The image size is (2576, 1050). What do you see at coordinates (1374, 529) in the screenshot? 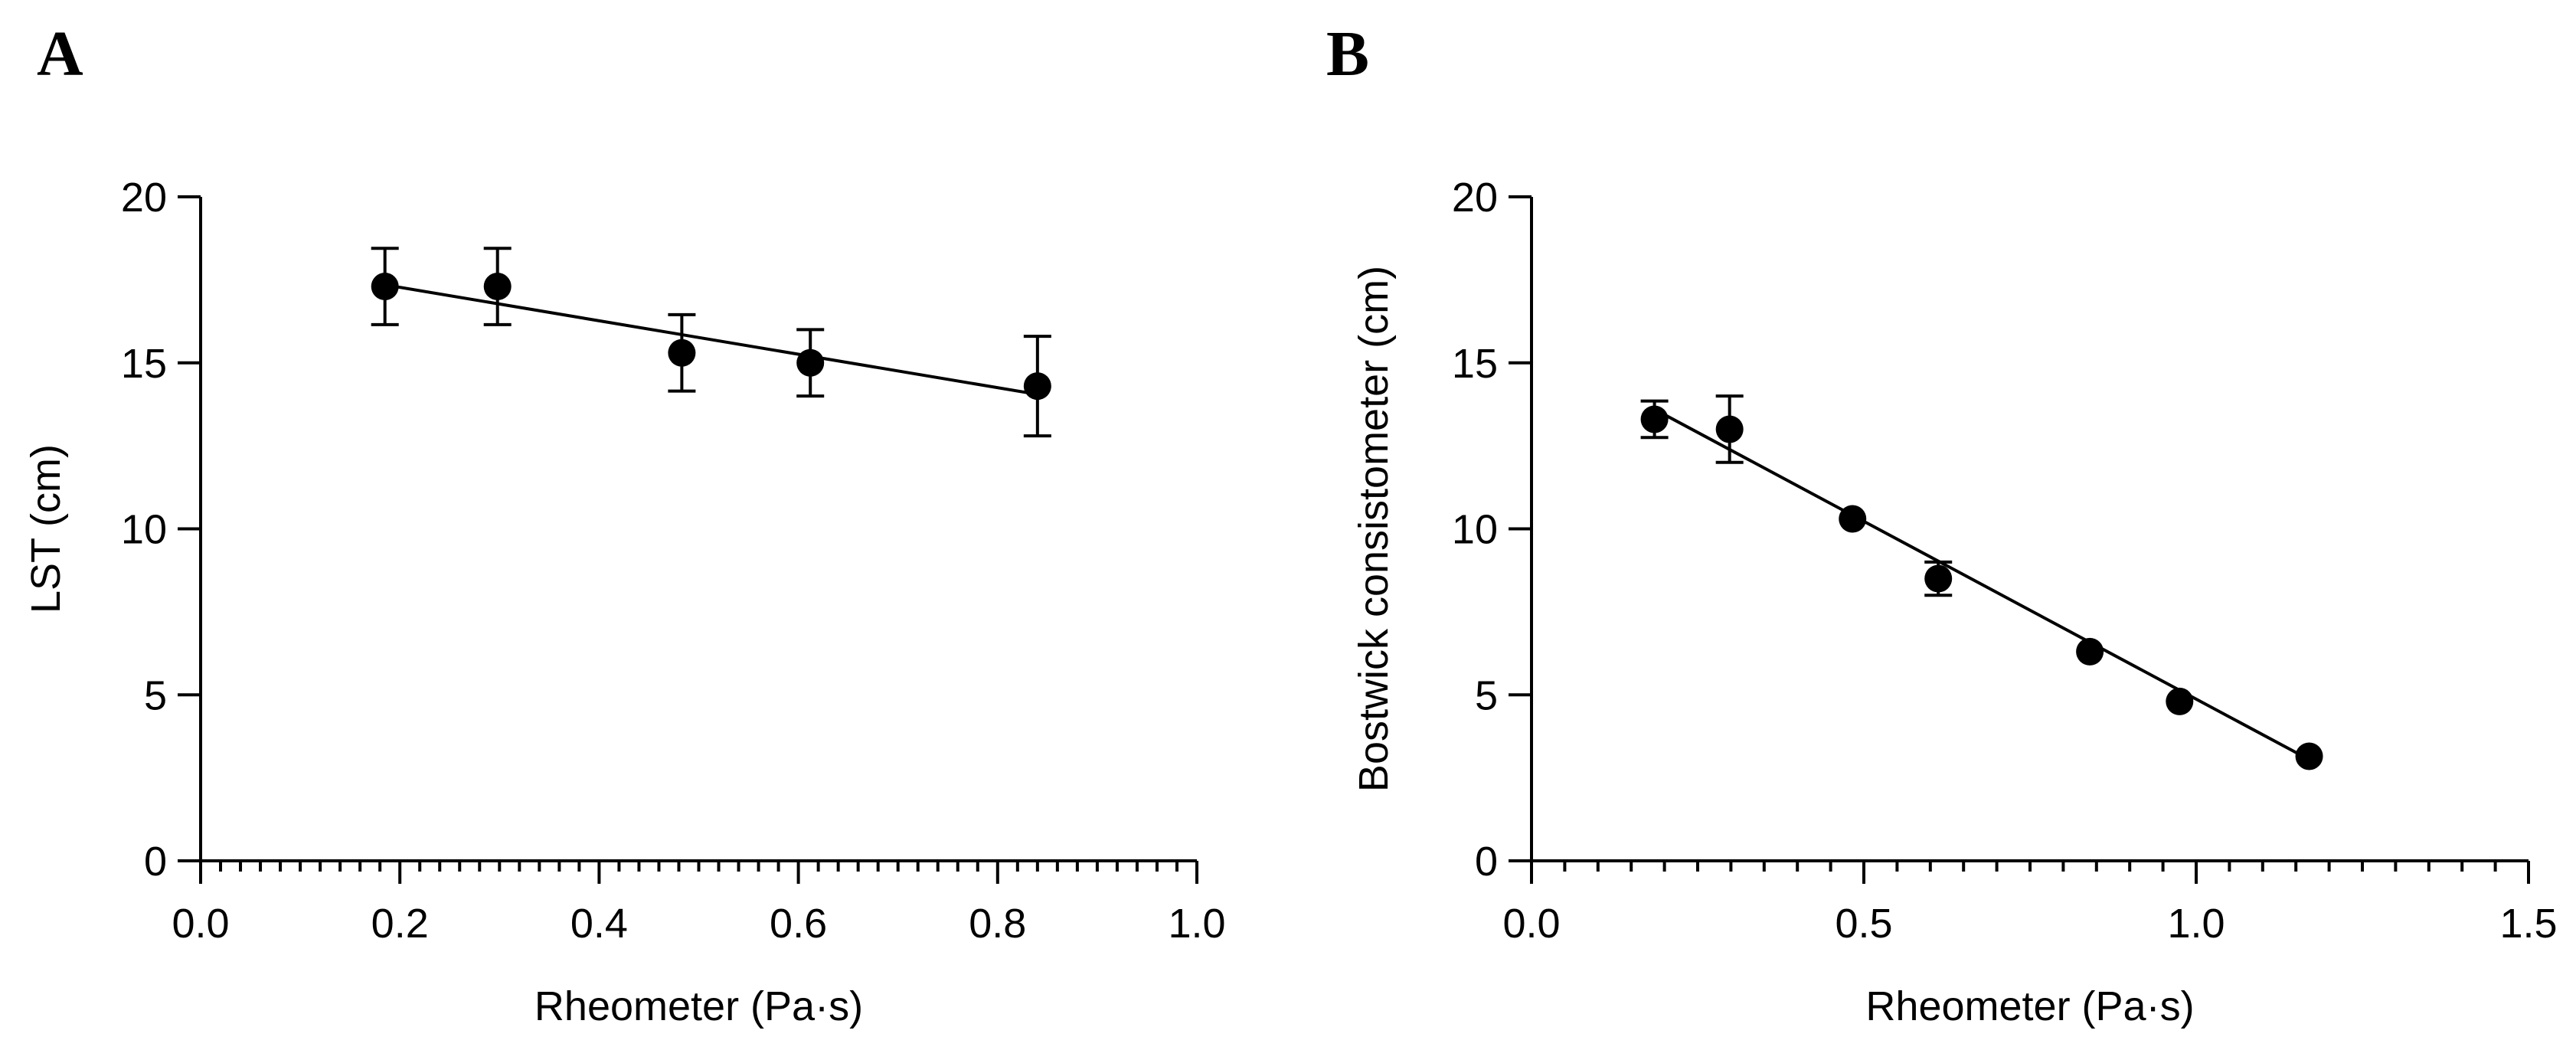
I see `y-axis-title: Bostwick consistometer (cm)` at bounding box center [1374, 529].